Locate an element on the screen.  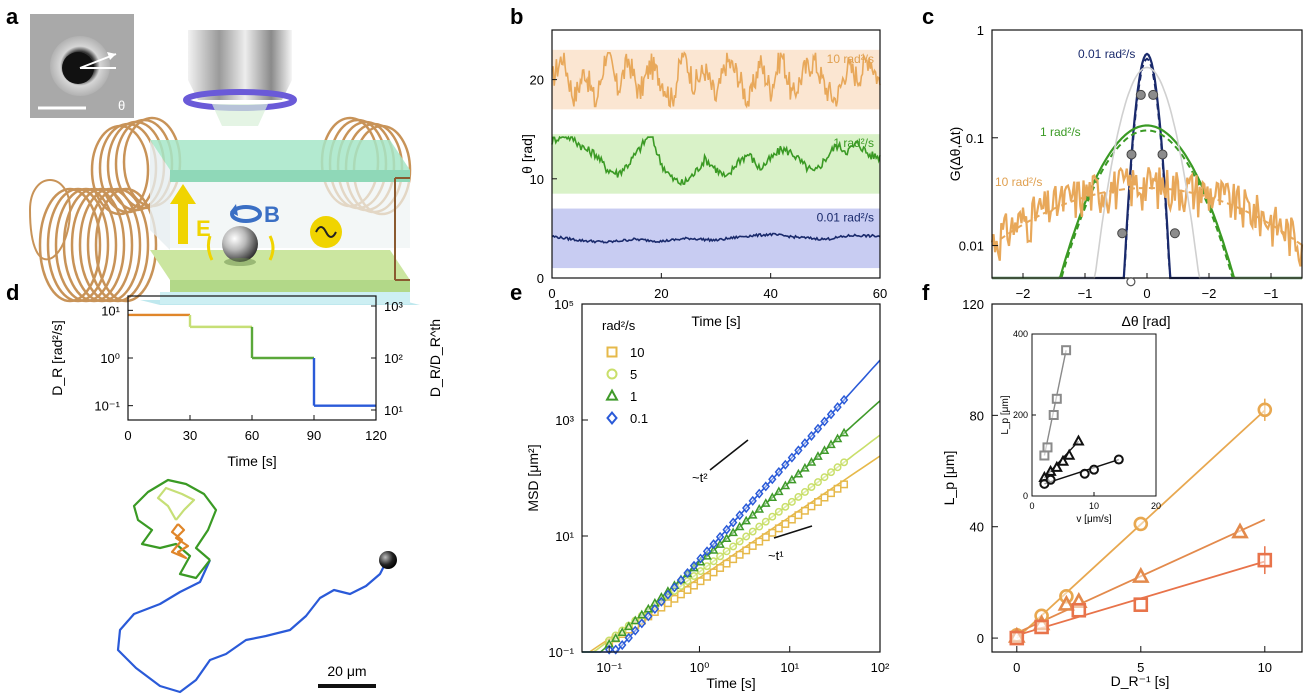
f-y-axis-label: L_p [μm] is located at coordinates (949, 478).